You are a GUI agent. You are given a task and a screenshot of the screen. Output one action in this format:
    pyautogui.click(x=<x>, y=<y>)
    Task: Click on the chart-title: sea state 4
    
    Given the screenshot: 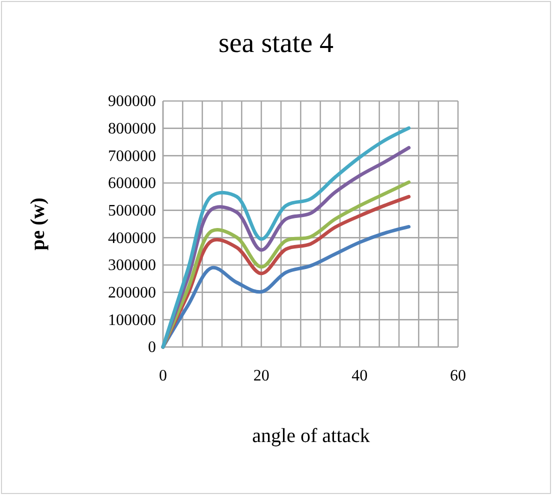 What is the action you would take?
    pyautogui.click(x=276, y=43)
    